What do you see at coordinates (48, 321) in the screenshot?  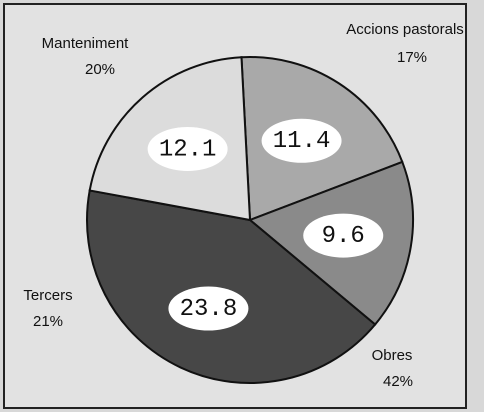 I see `percent-label: 21%` at bounding box center [48, 321].